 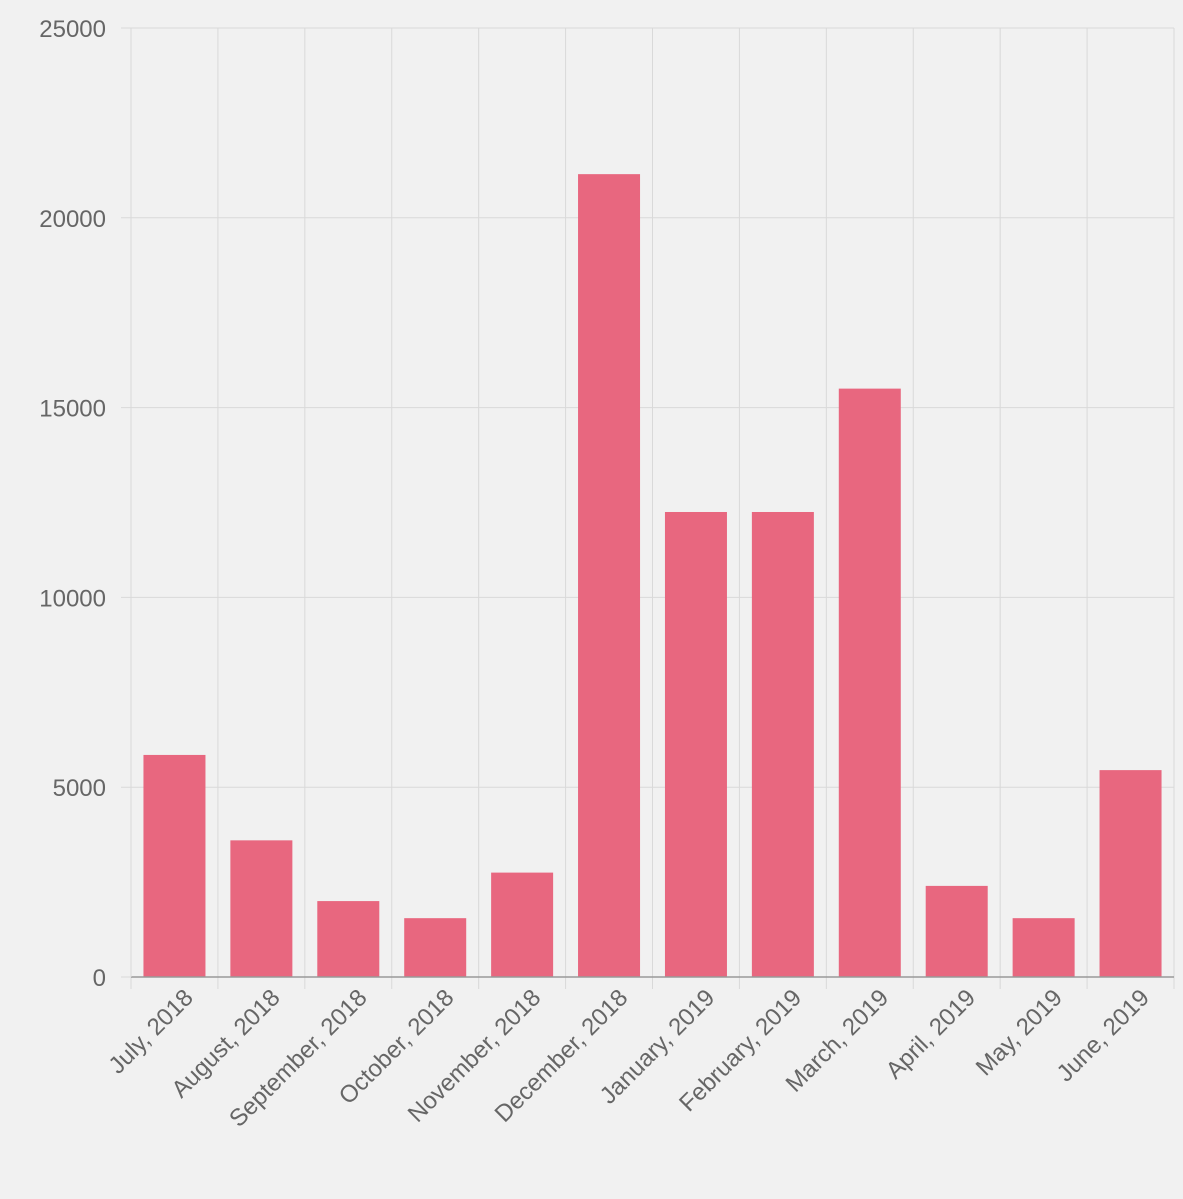 I want to click on y-tick-label: 10000, so click(x=72, y=598).